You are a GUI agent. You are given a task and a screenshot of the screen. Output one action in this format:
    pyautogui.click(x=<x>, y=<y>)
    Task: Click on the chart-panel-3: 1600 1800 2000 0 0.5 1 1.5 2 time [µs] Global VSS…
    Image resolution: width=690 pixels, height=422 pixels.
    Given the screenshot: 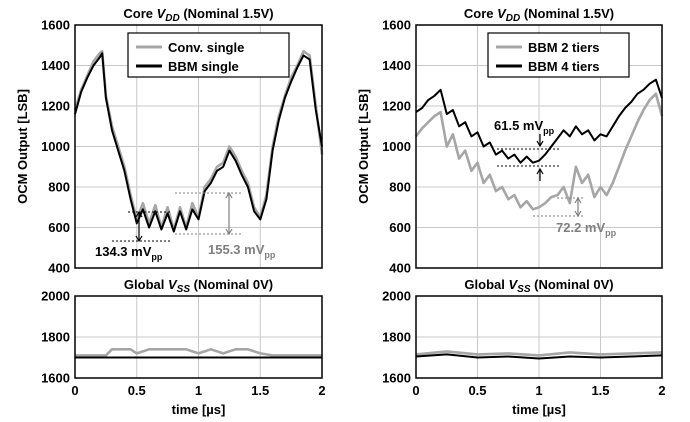 What is the action you would take?
    pyautogui.click(x=183, y=347)
    